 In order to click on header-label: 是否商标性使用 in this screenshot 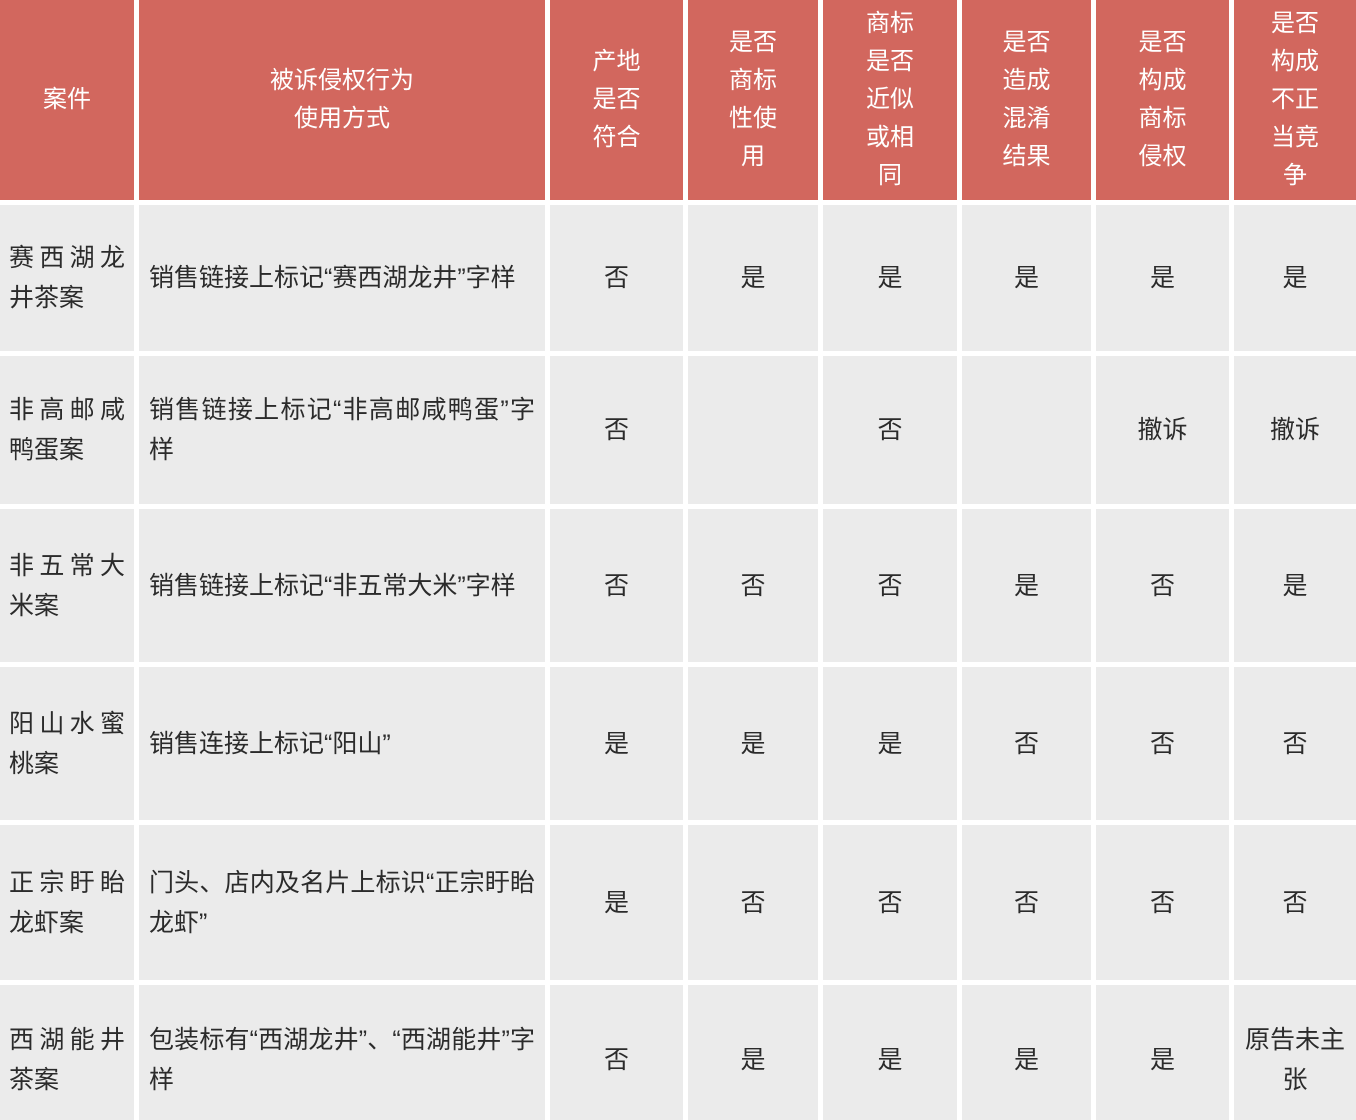, I will do `click(752, 99)`.